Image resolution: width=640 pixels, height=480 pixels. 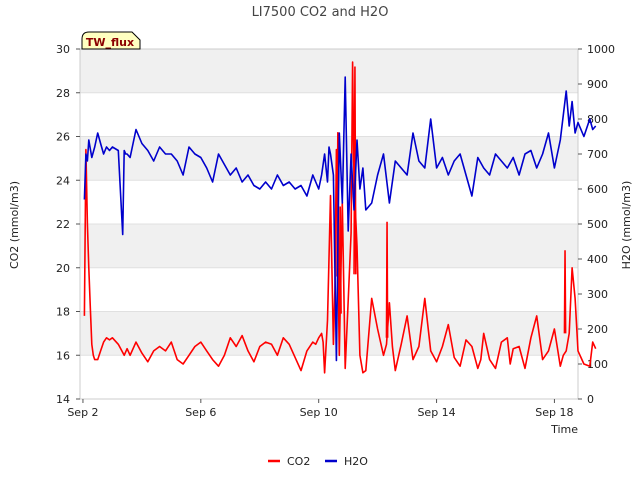 What do you see at coordinates (597, 154) in the screenshot?
I see `y2-tick-label: 700` at bounding box center [597, 154].